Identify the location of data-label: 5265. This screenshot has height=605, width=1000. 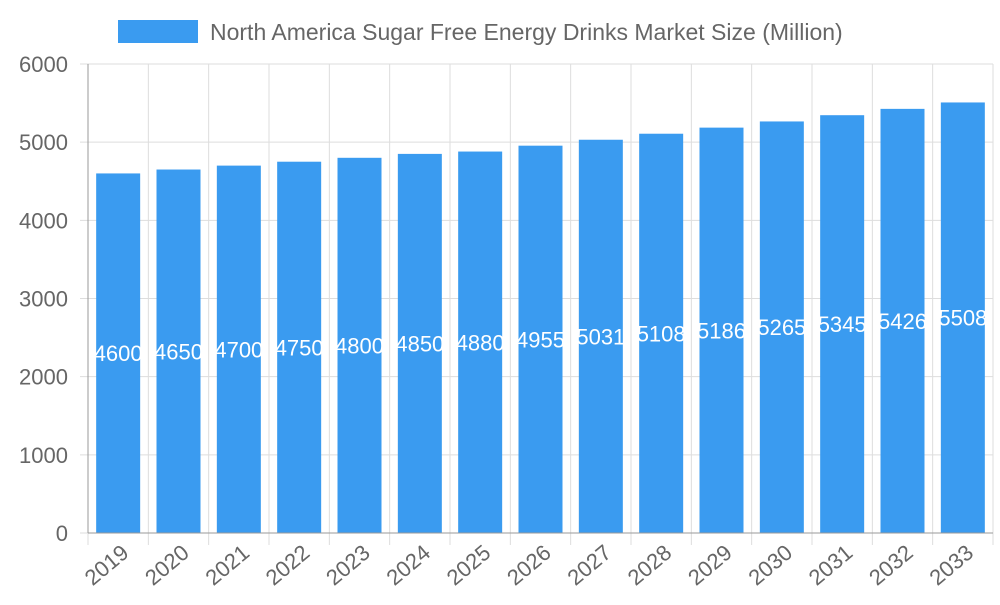
(781, 327).